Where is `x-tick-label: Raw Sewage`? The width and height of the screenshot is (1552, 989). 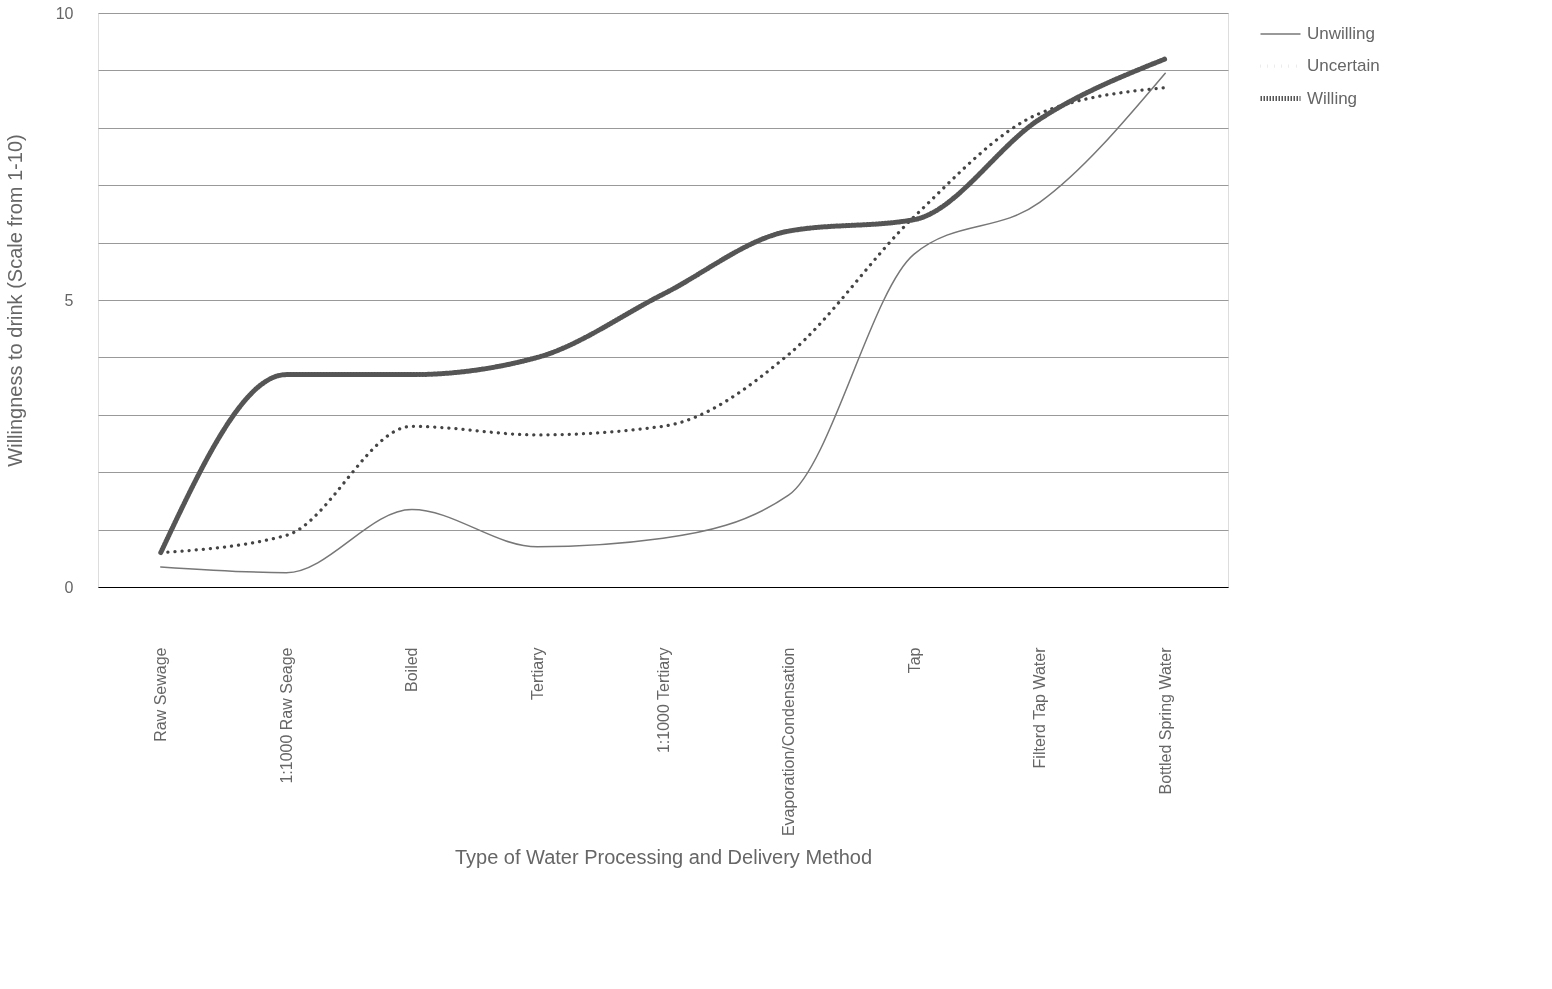
x-tick-label: Raw Sewage is located at coordinates (161, 694).